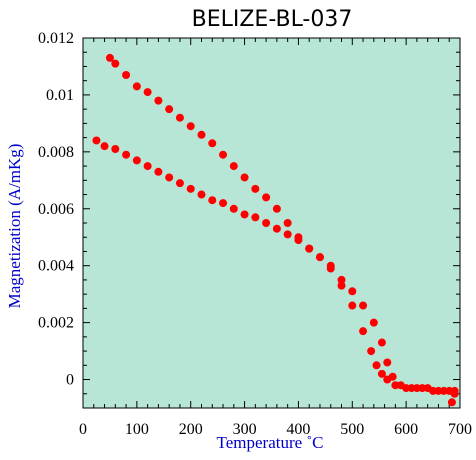 The height and width of the screenshot is (460, 476). I want to click on chart-title: BELIZE-BL-037, so click(272, 19).